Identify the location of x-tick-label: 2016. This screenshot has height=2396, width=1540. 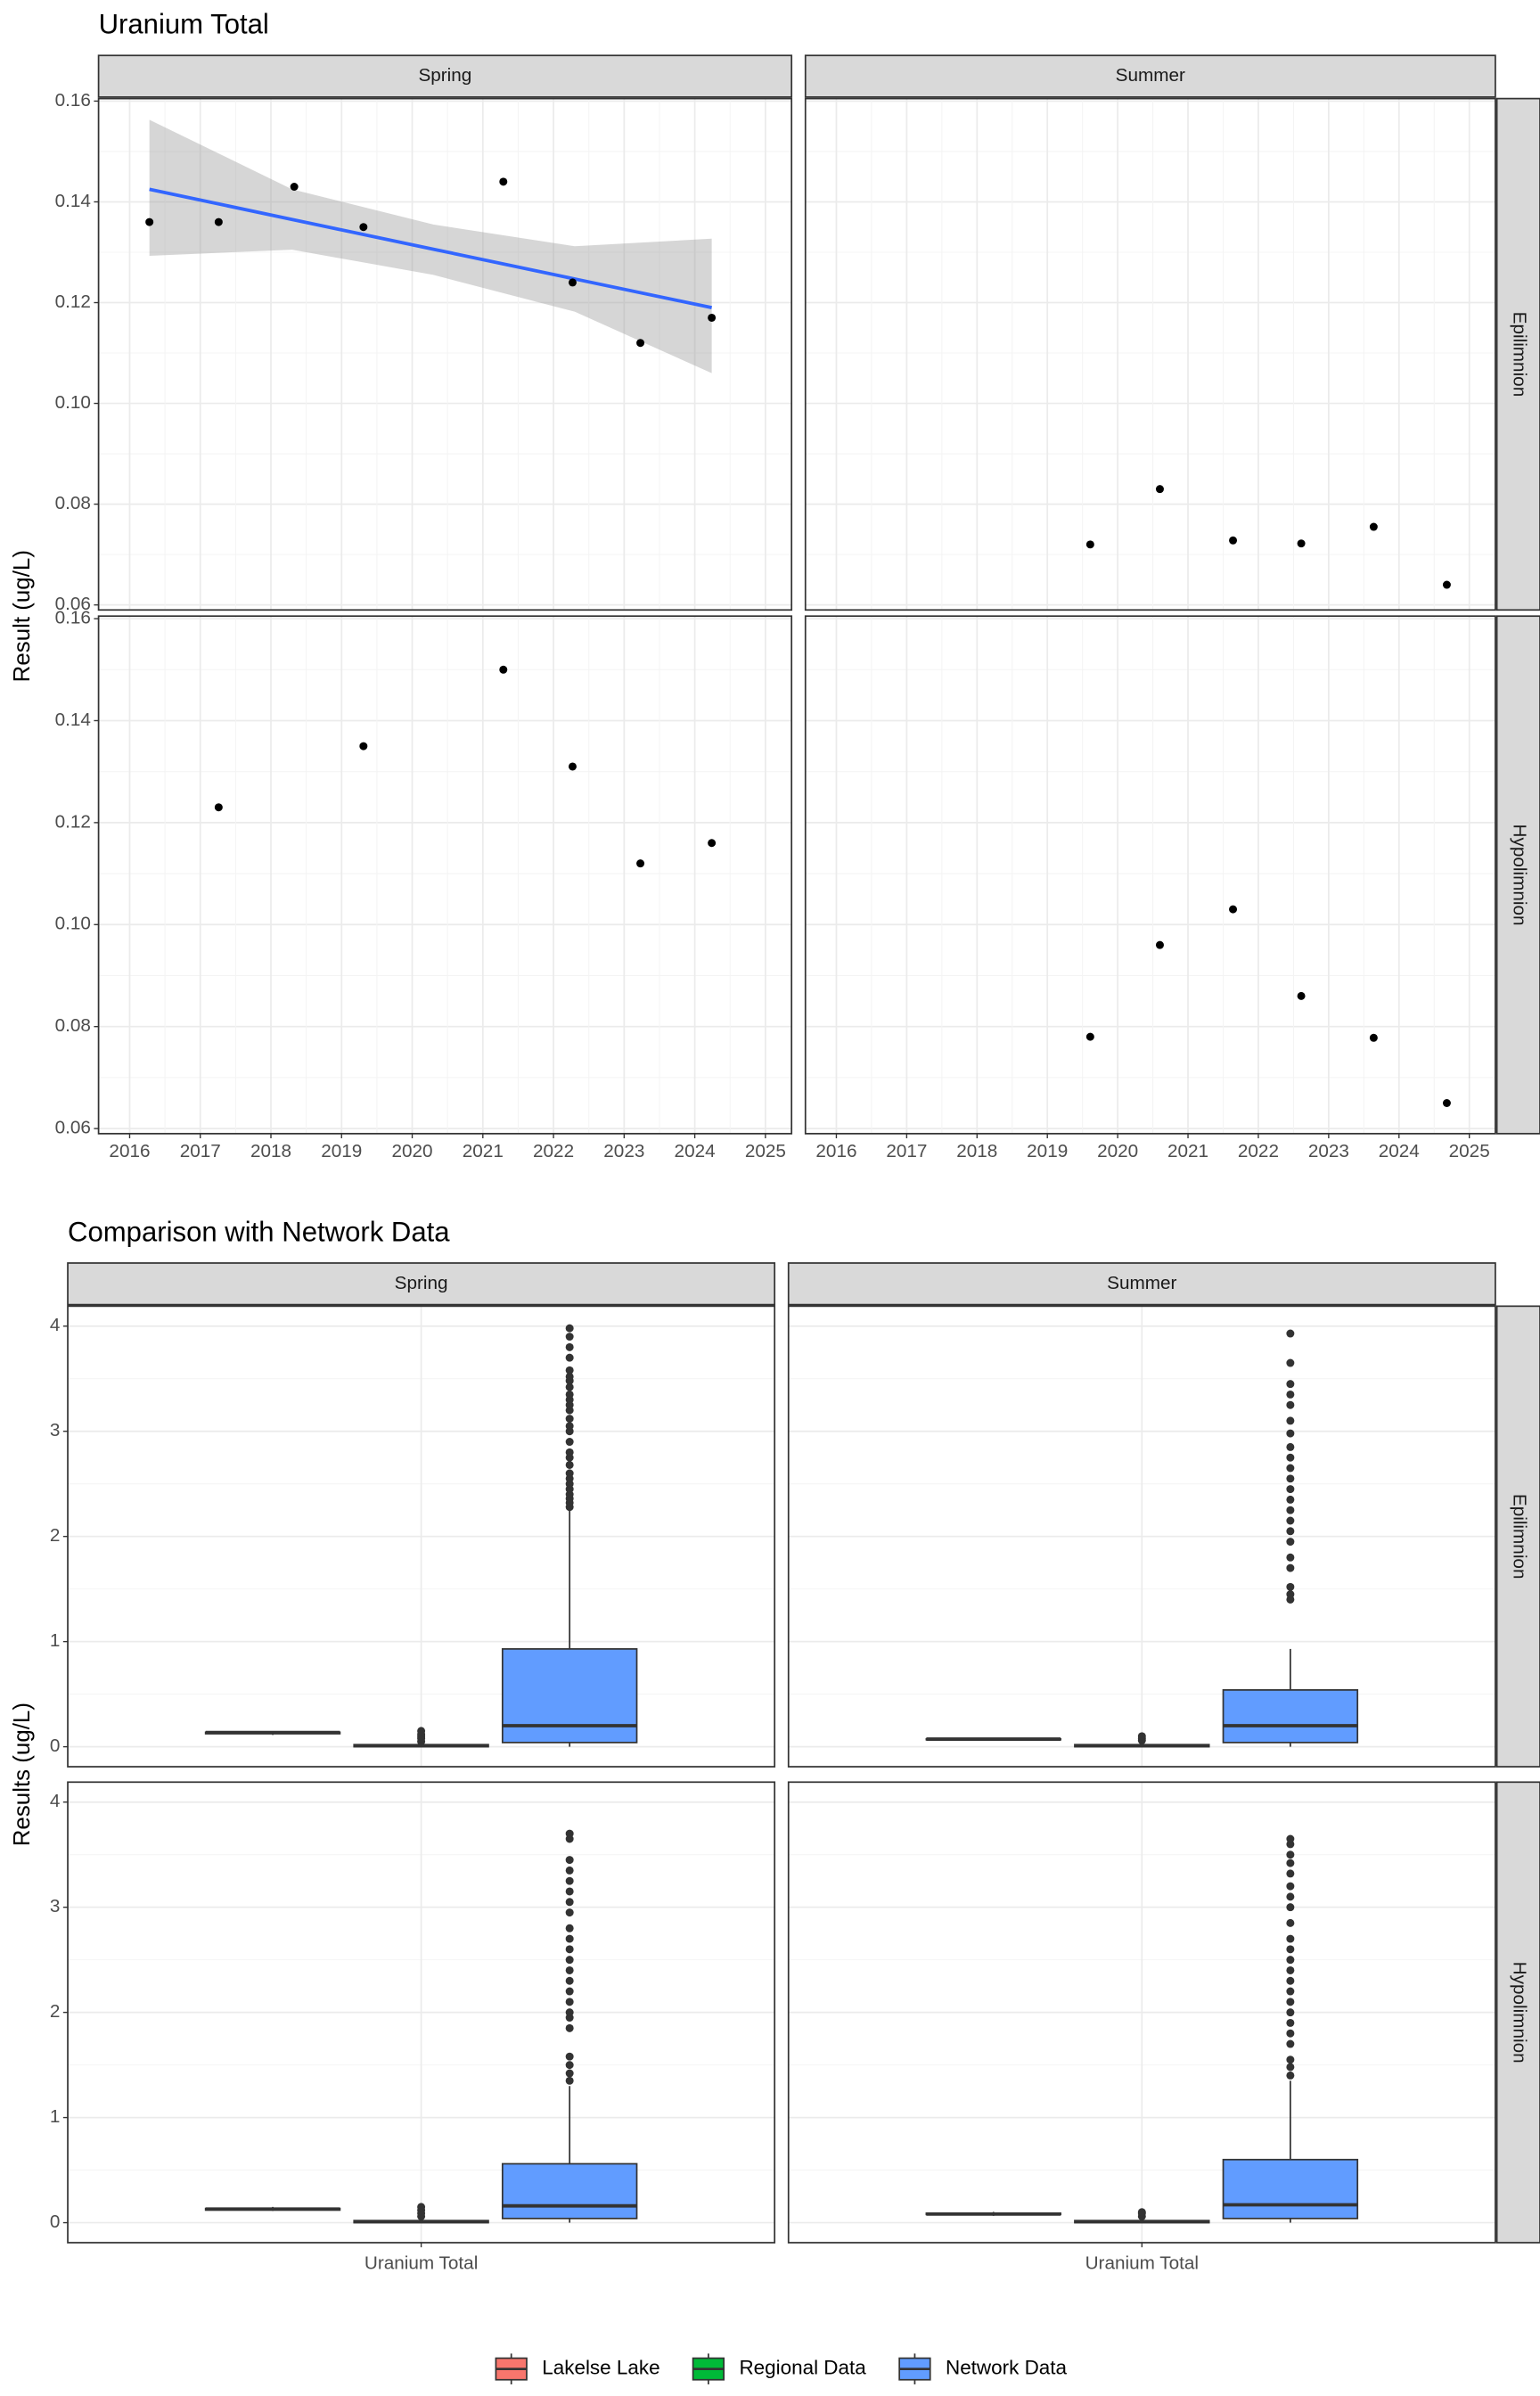
(129, 1151).